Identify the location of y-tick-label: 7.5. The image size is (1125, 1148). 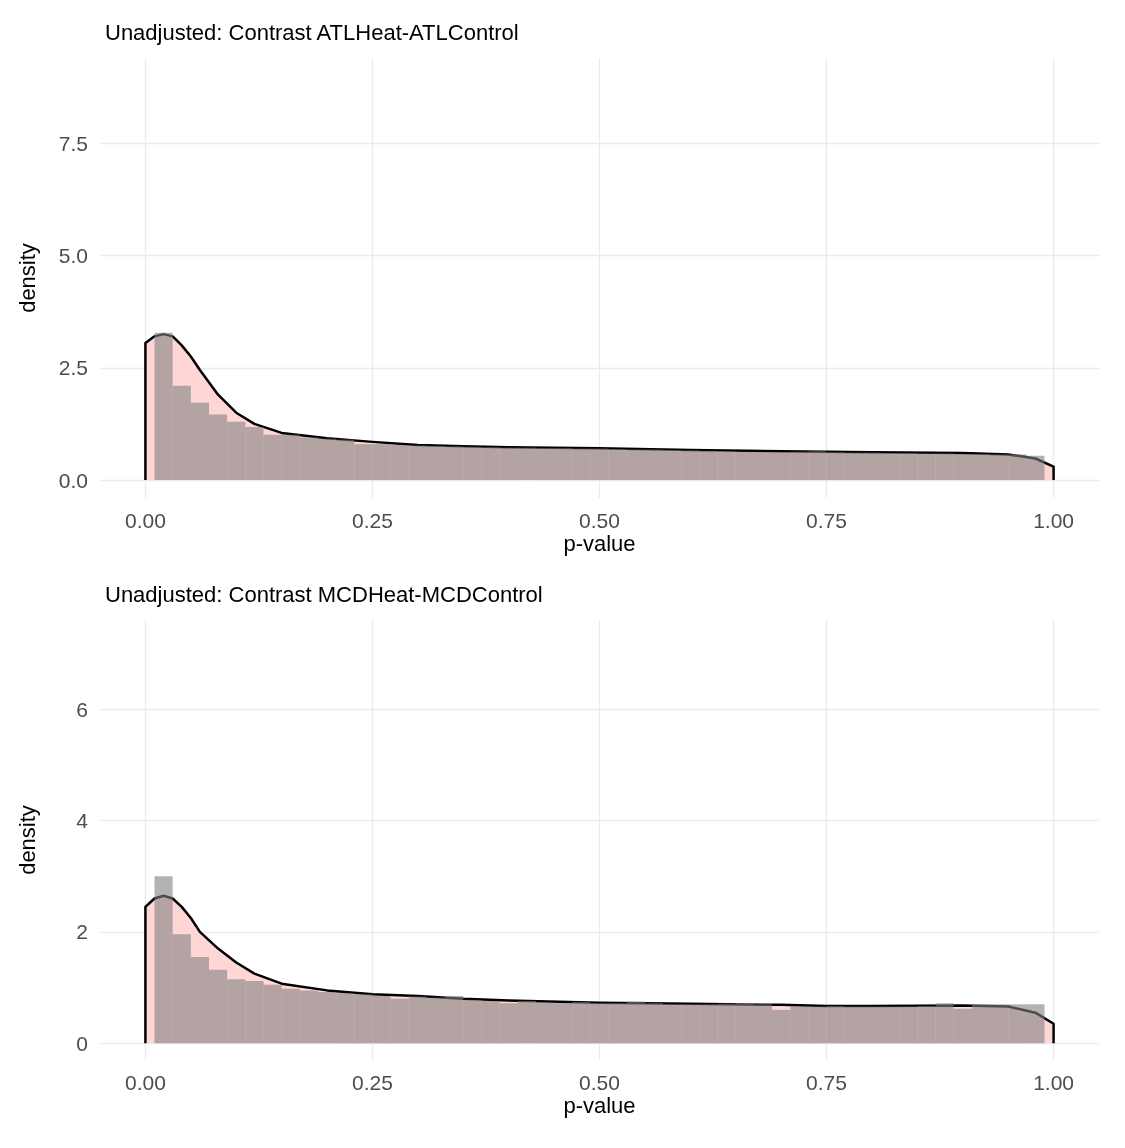
(73, 143).